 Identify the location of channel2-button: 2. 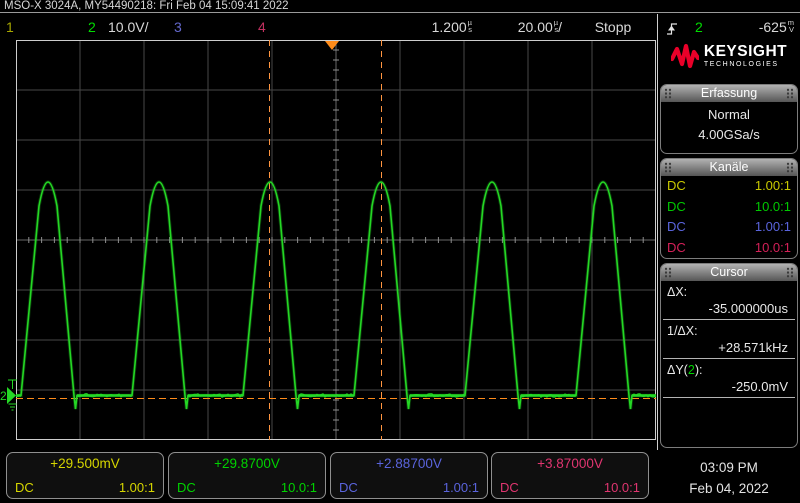
(92, 27).